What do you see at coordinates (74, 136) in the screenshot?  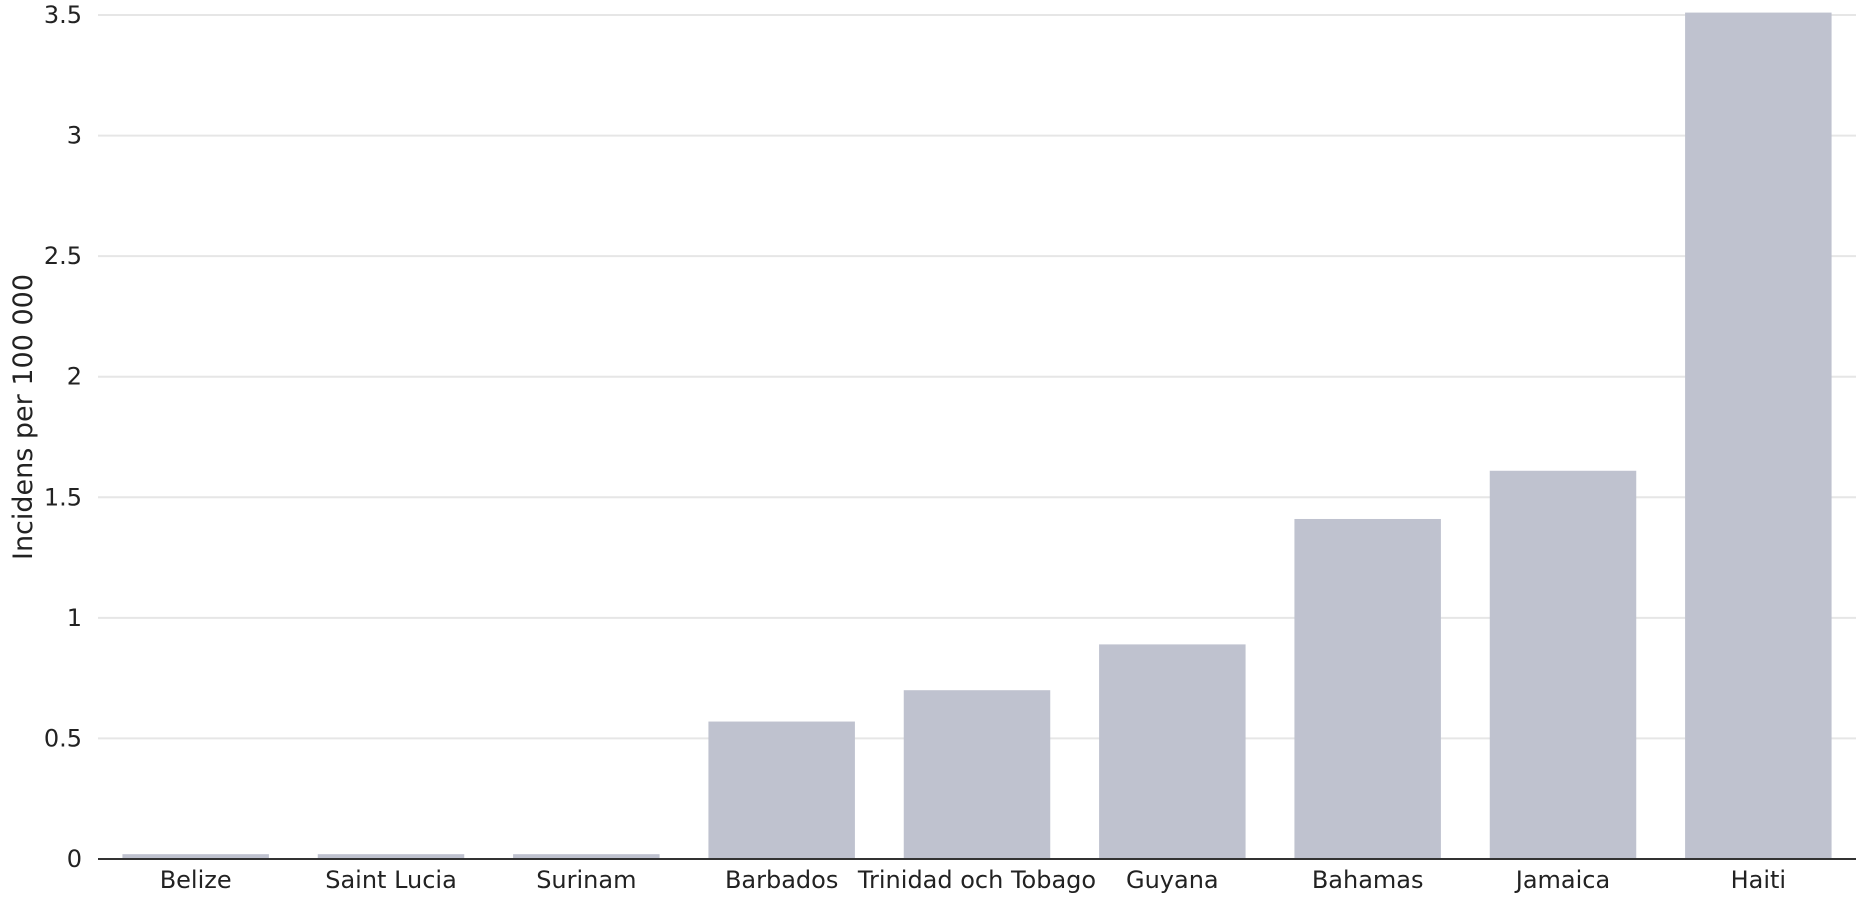 I see `y-tick-label: 3` at bounding box center [74, 136].